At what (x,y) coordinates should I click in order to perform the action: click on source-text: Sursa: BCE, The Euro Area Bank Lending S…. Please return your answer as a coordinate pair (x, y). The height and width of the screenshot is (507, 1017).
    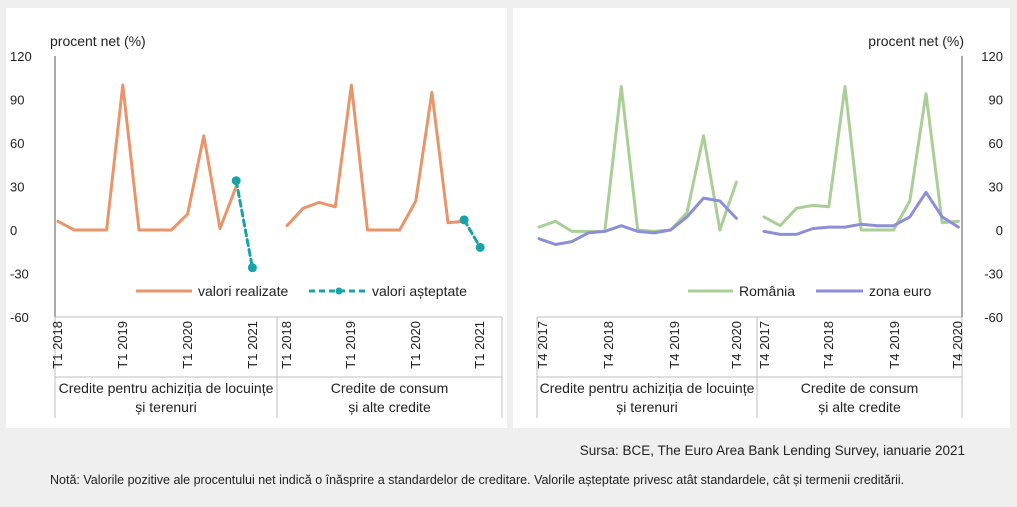
    Looking at the image, I should click on (772, 450).